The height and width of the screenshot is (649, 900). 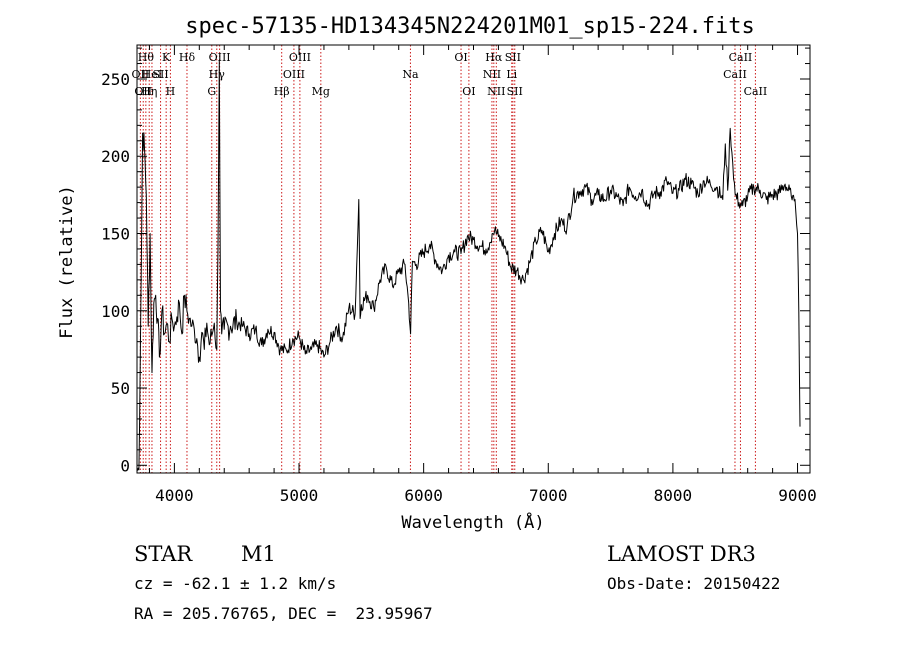 What do you see at coordinates (211, 91) in the screenshot?
I see `line-marker-label: G` at bounding box center [211, 91].